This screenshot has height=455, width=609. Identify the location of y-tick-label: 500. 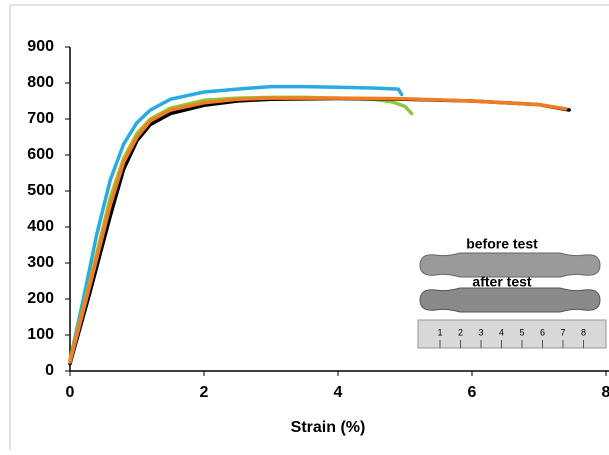
(40, 190).